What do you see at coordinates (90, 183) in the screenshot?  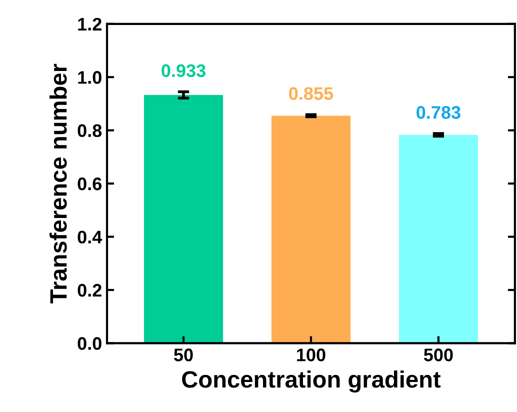 I see `y-tick-label: 0.6` at bounding box center [90, 183].